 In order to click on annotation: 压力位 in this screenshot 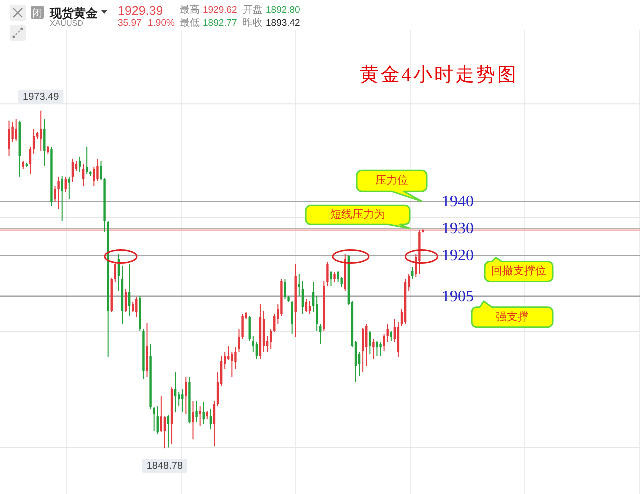, I will do `click(392, 181)`.